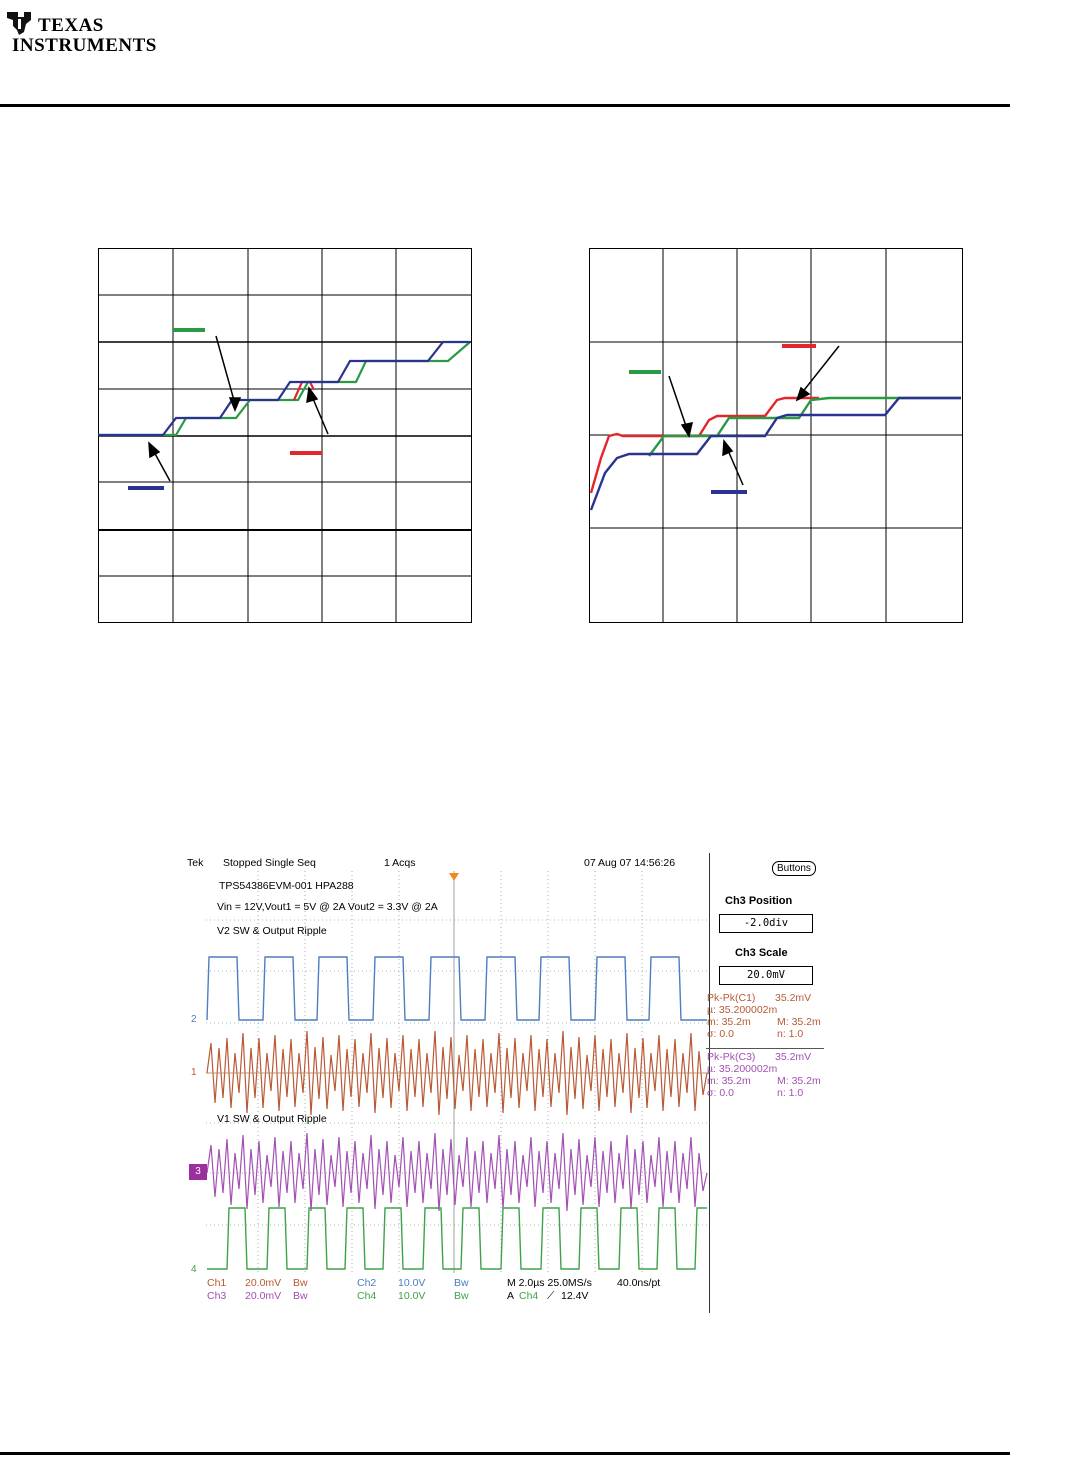 The width and height of the screenshot is (1069, 1457). Describe the element at coordinates (412, 1296) in the screenshot. I see `ch4-setting-value: 10.0V` at that location.